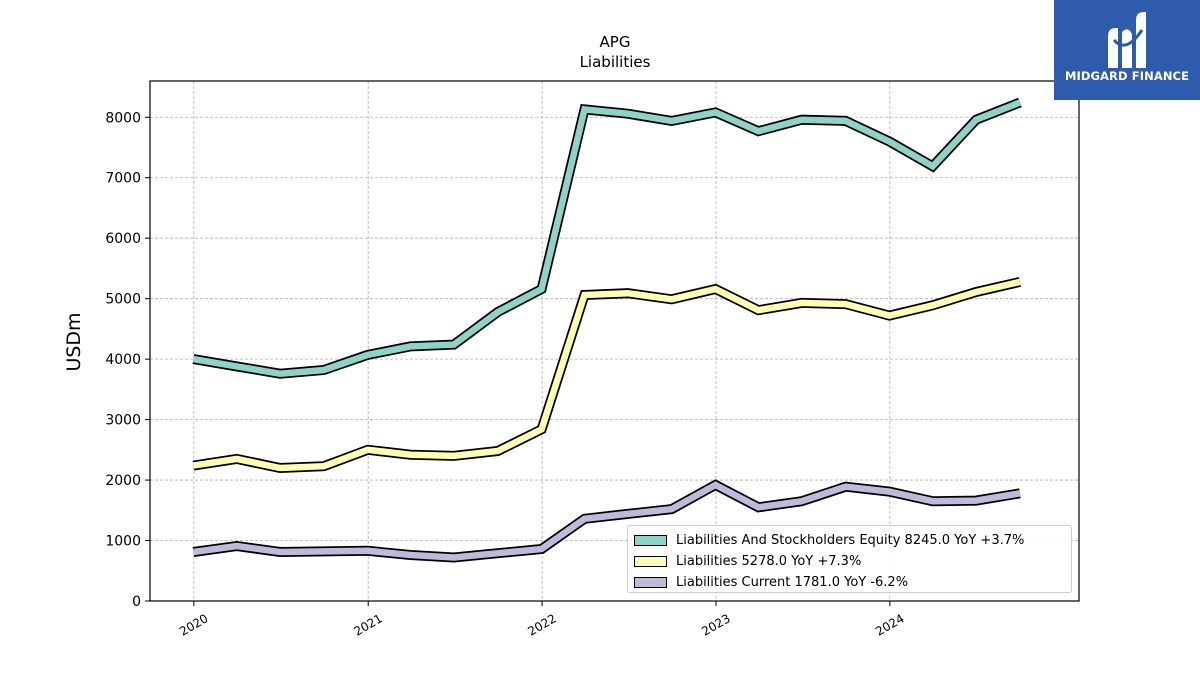 The image size is (1200, 675). I want to click on legend-item: Liabilities Current 1781.0 YoY -6.2%, so click(849, 582).